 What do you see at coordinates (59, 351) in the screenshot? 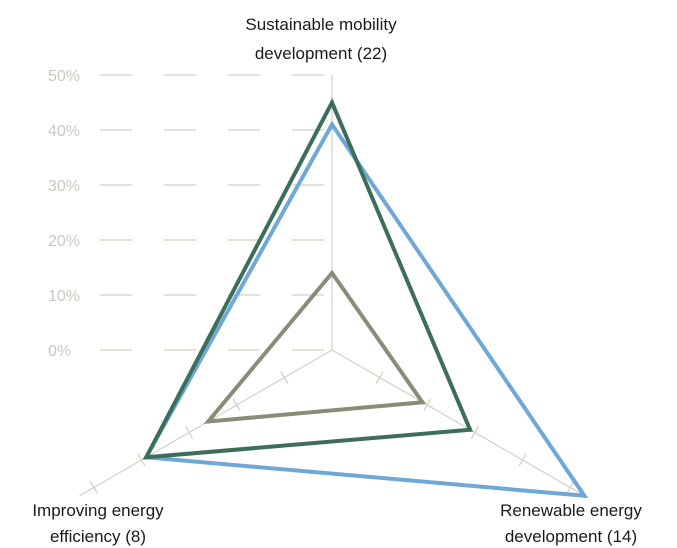
I see `r-tick-label-0: 0%` at bounding box center [59, 351].